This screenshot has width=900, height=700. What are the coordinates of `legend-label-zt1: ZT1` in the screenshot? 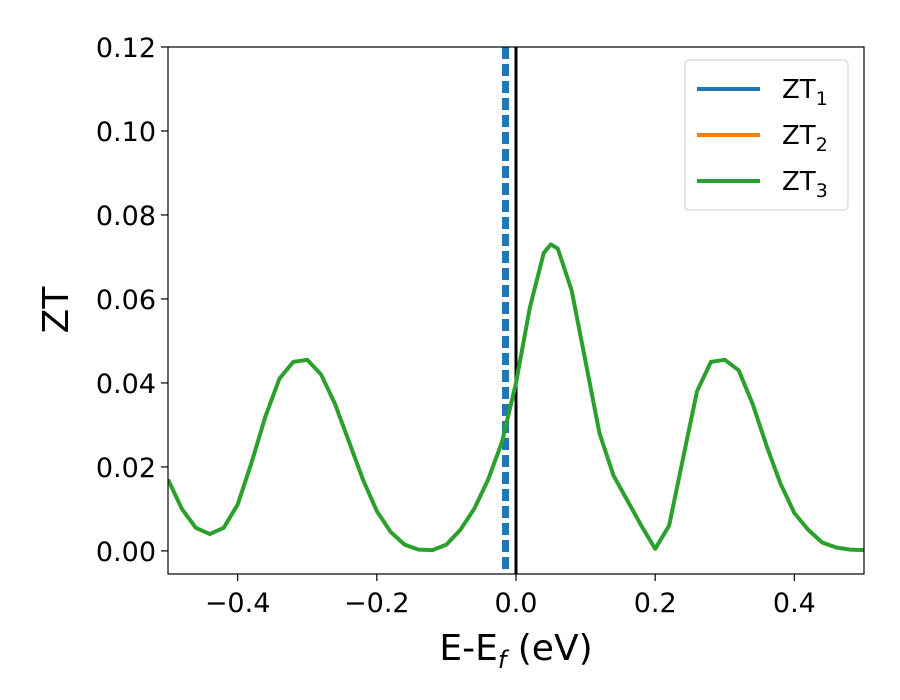 It's located at (805, 92).